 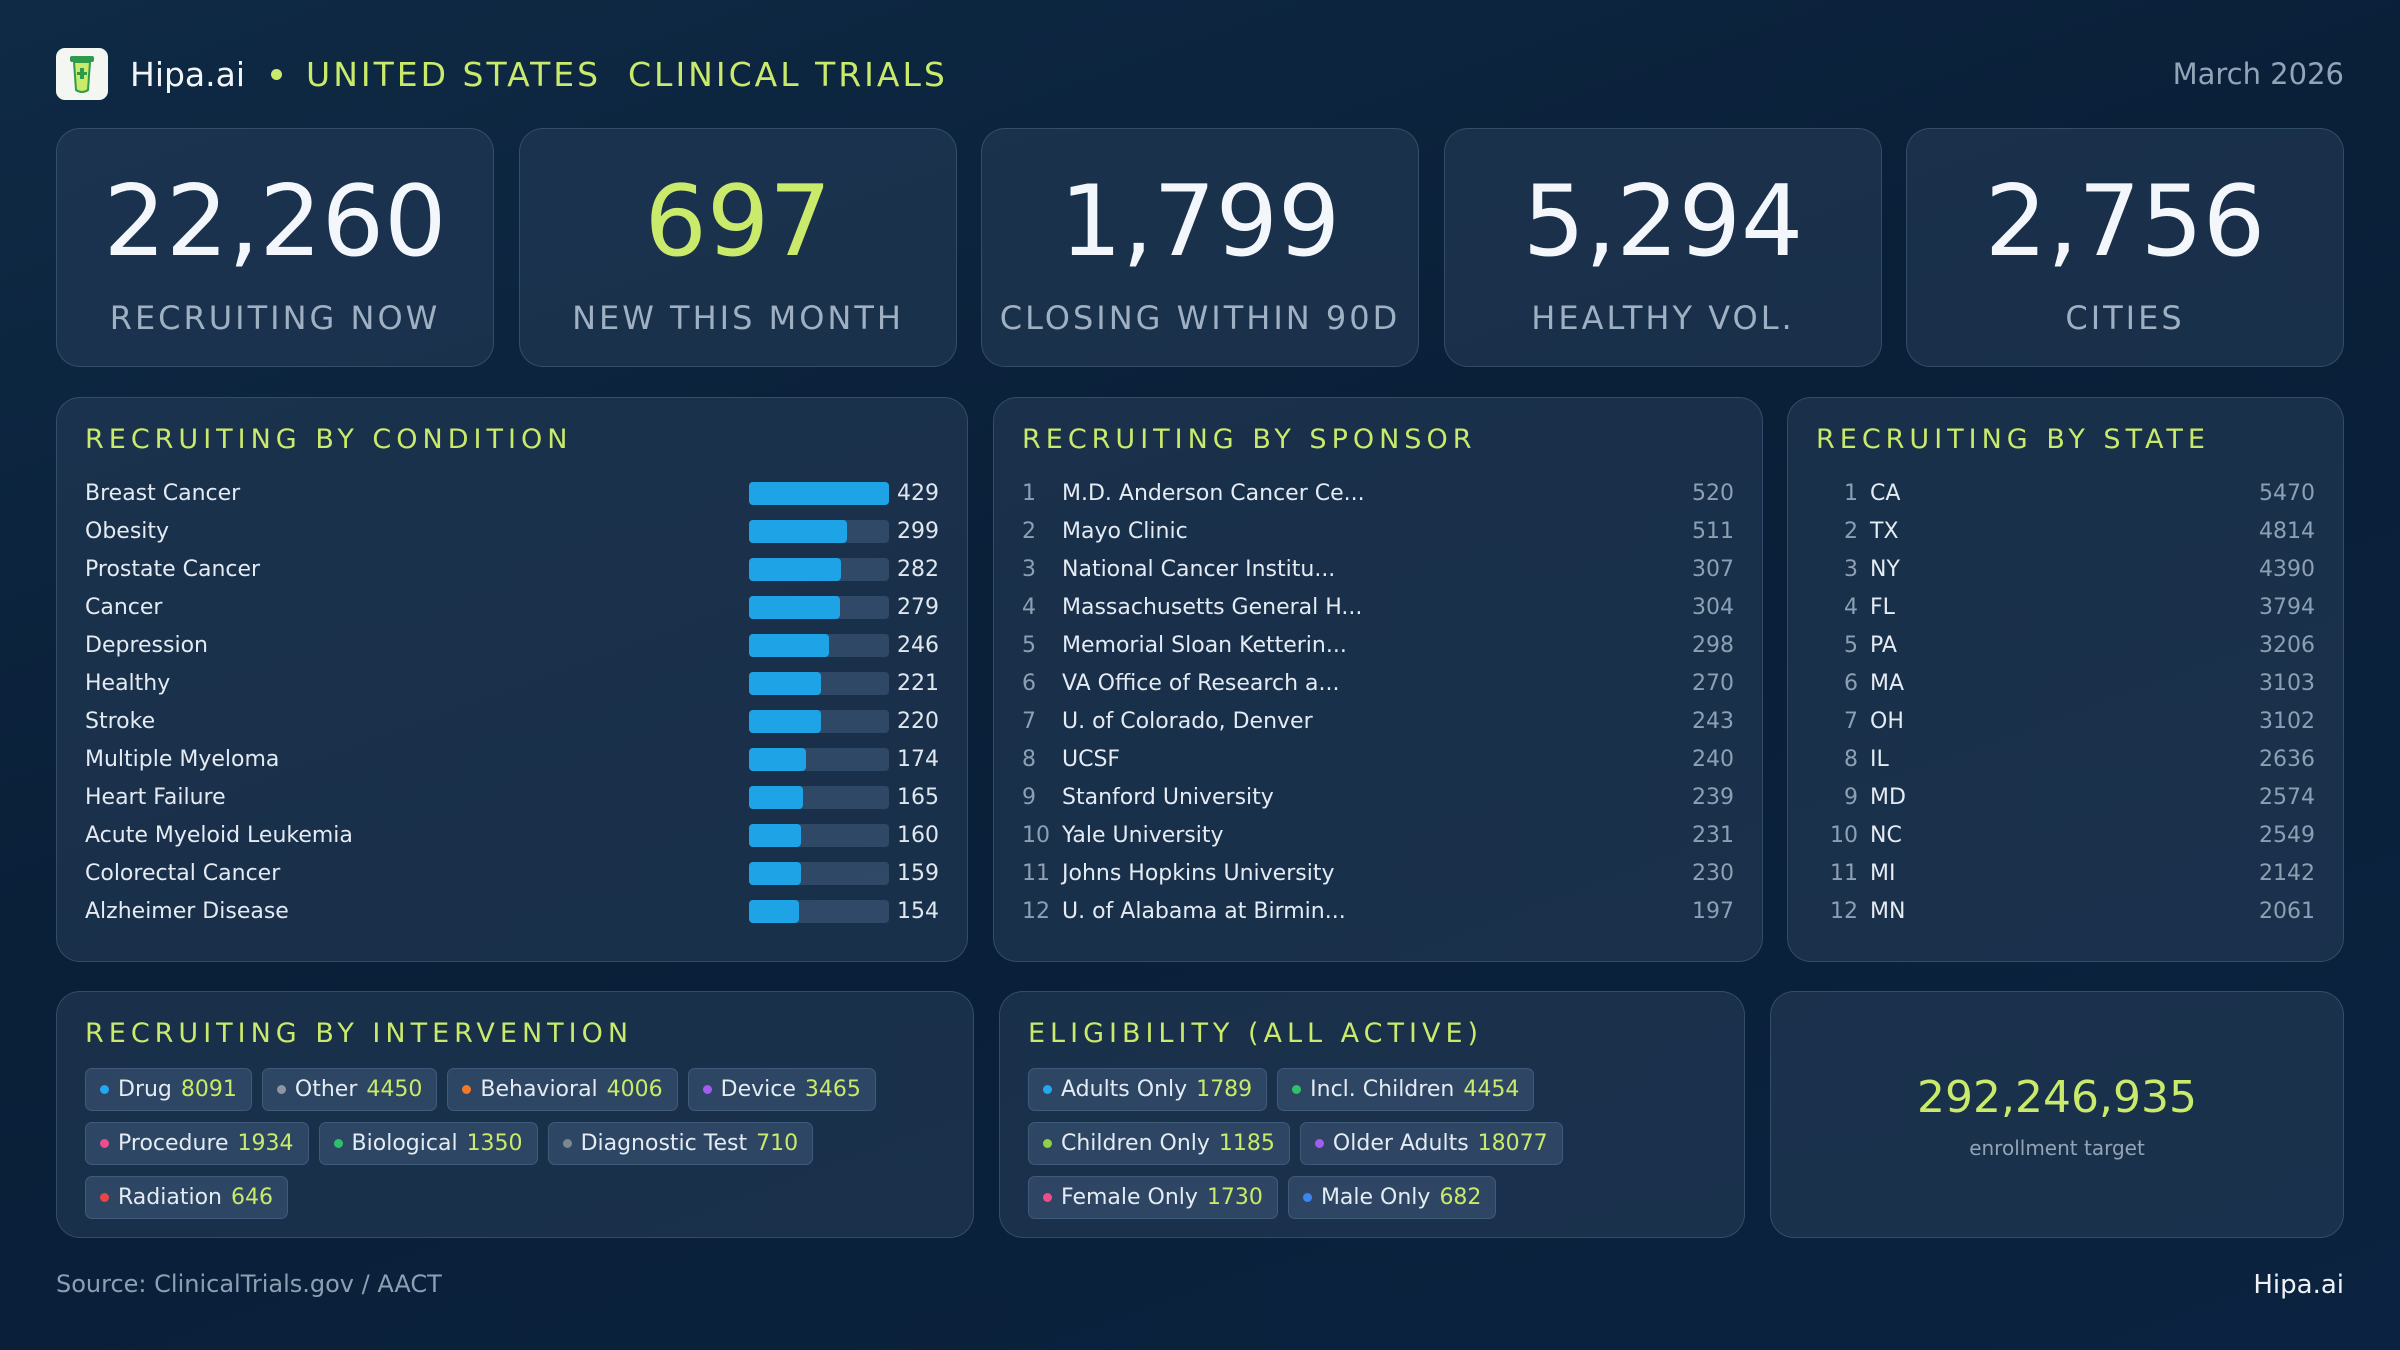 What do you see at coordinates (918, 759) in the screenshot?
I see `condition-count: 174` at bounding box center [918, 759].